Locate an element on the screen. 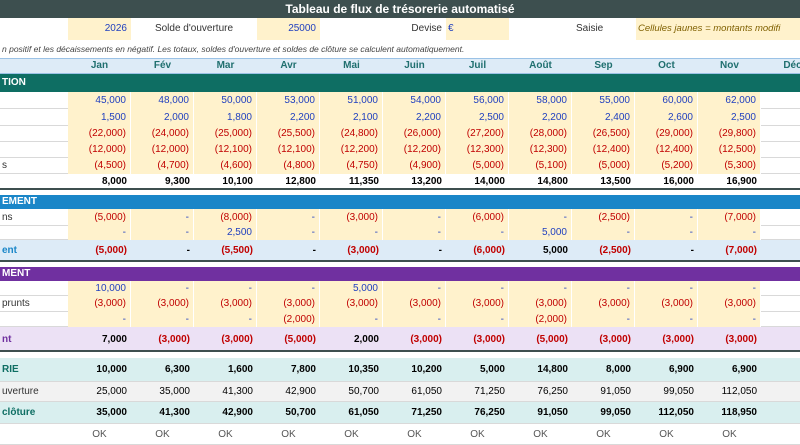 This screenshot has height=445, width=800. input-row-value: (5,200) is located at coordinates (666, 166).